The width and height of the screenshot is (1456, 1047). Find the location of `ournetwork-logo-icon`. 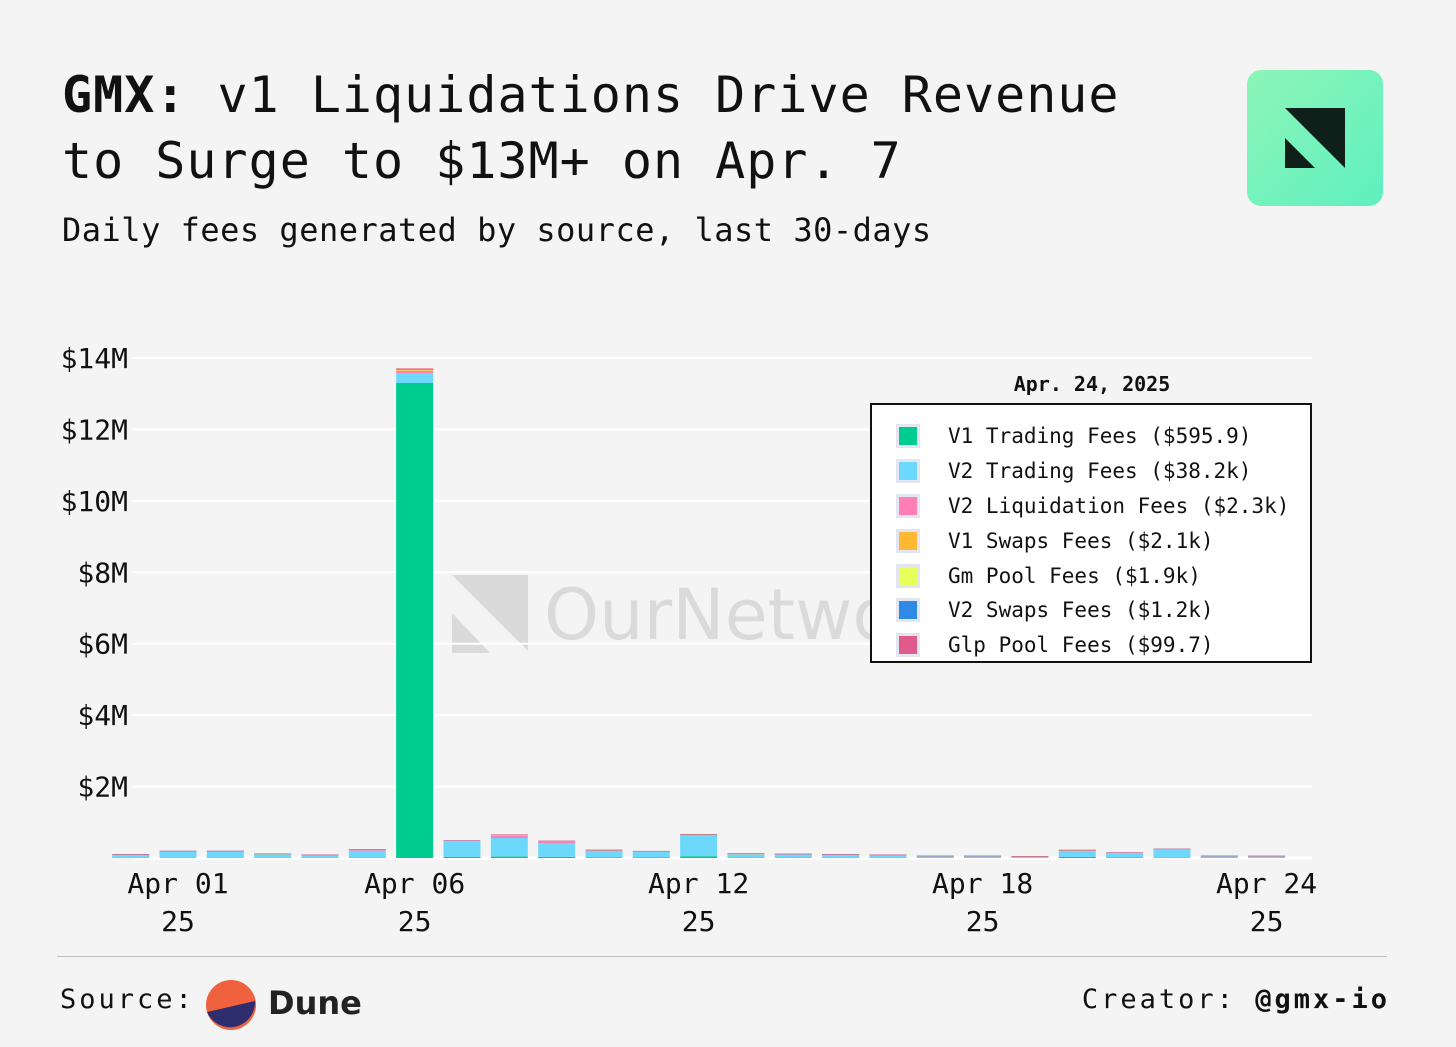

ournetwork-logo-icon is located at coordinates (1315, 138).